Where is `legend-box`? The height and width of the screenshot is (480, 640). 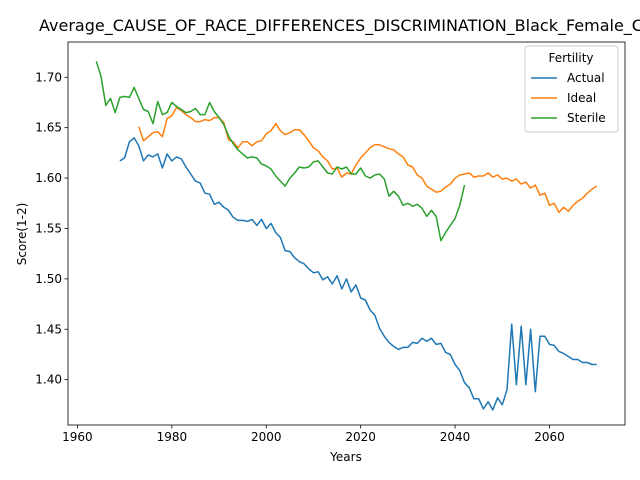 legend-box is located at coordinates (571, 89).